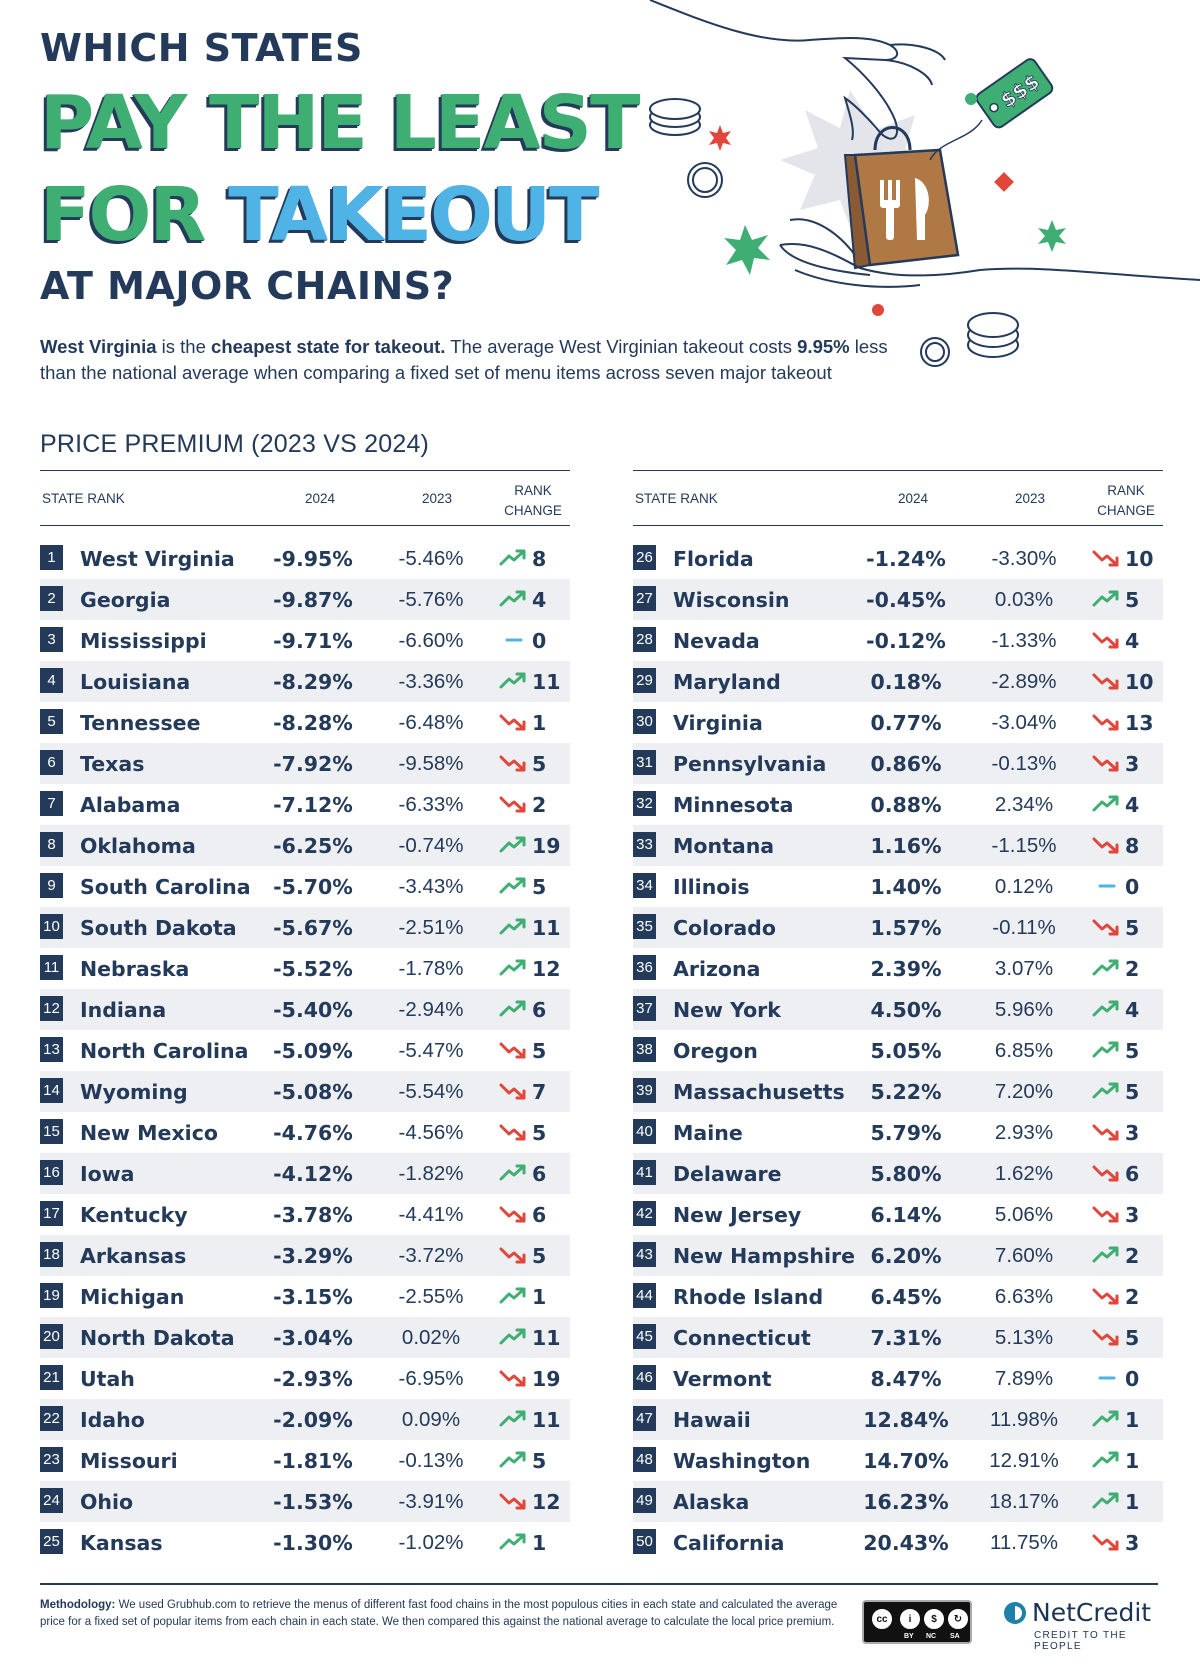 The height and width of the screenshot is (1671, 1200). I want to click on table-row: 5 Tennessee -8.28% -6.48% 1, so click(305, 722).